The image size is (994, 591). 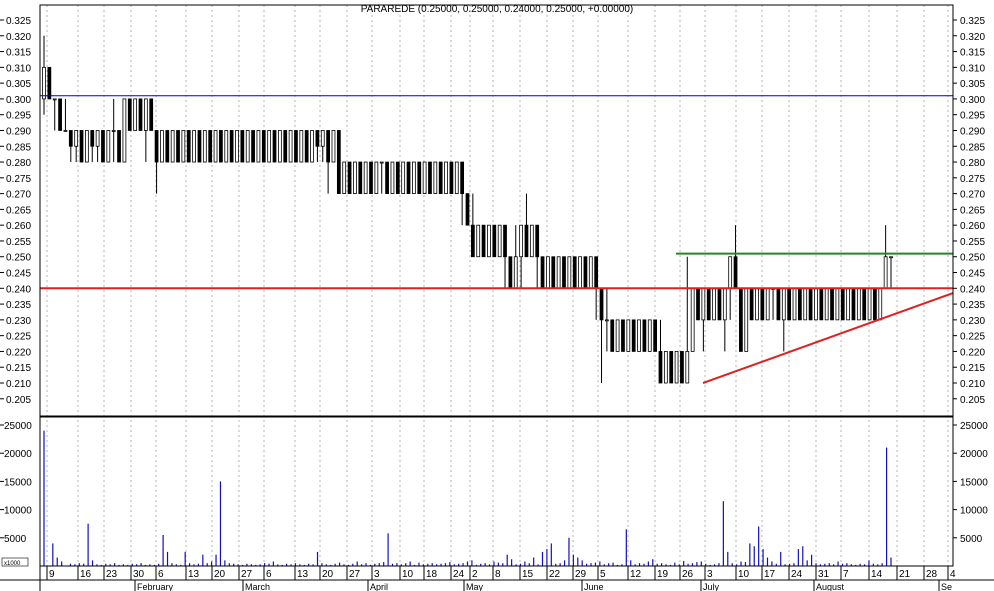 I want to click on x-day-label: 15, so click(x=528, y=574).